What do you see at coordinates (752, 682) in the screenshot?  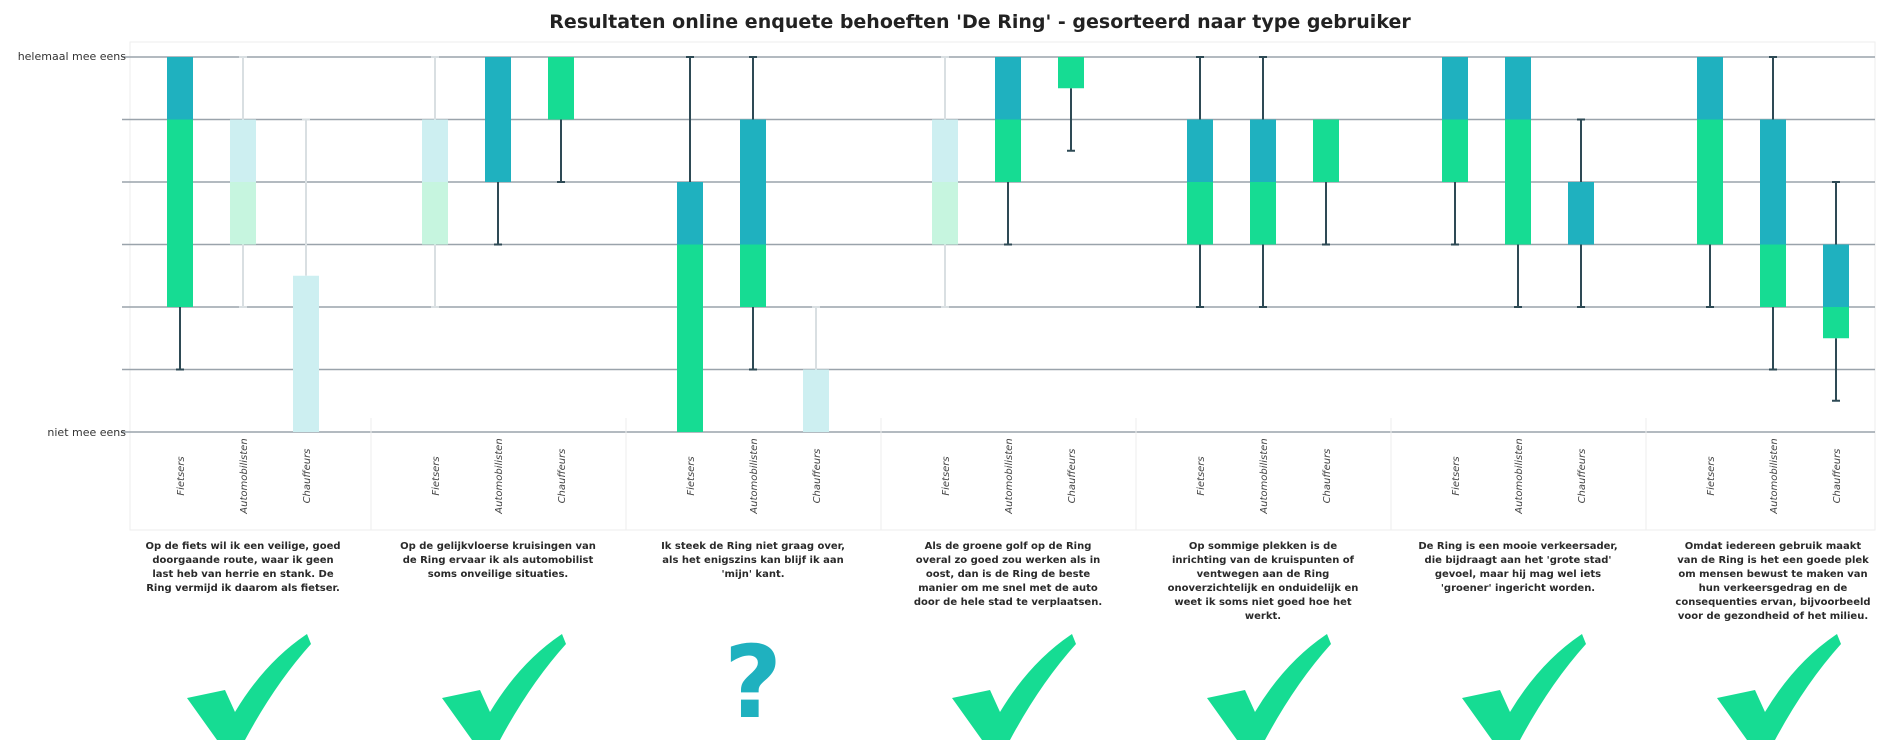 I see `question-icon: ?` at bounding box center [752, 682].